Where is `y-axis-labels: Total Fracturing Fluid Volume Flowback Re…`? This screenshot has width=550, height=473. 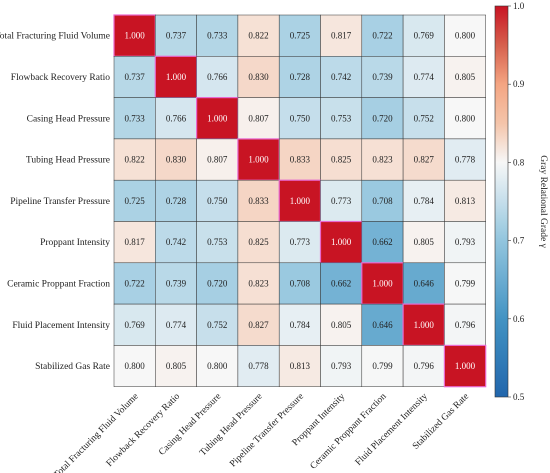 y-axis-labels: Total Fracturing Fluid Volume Flowback Re… is located at coordinates (55, 202).